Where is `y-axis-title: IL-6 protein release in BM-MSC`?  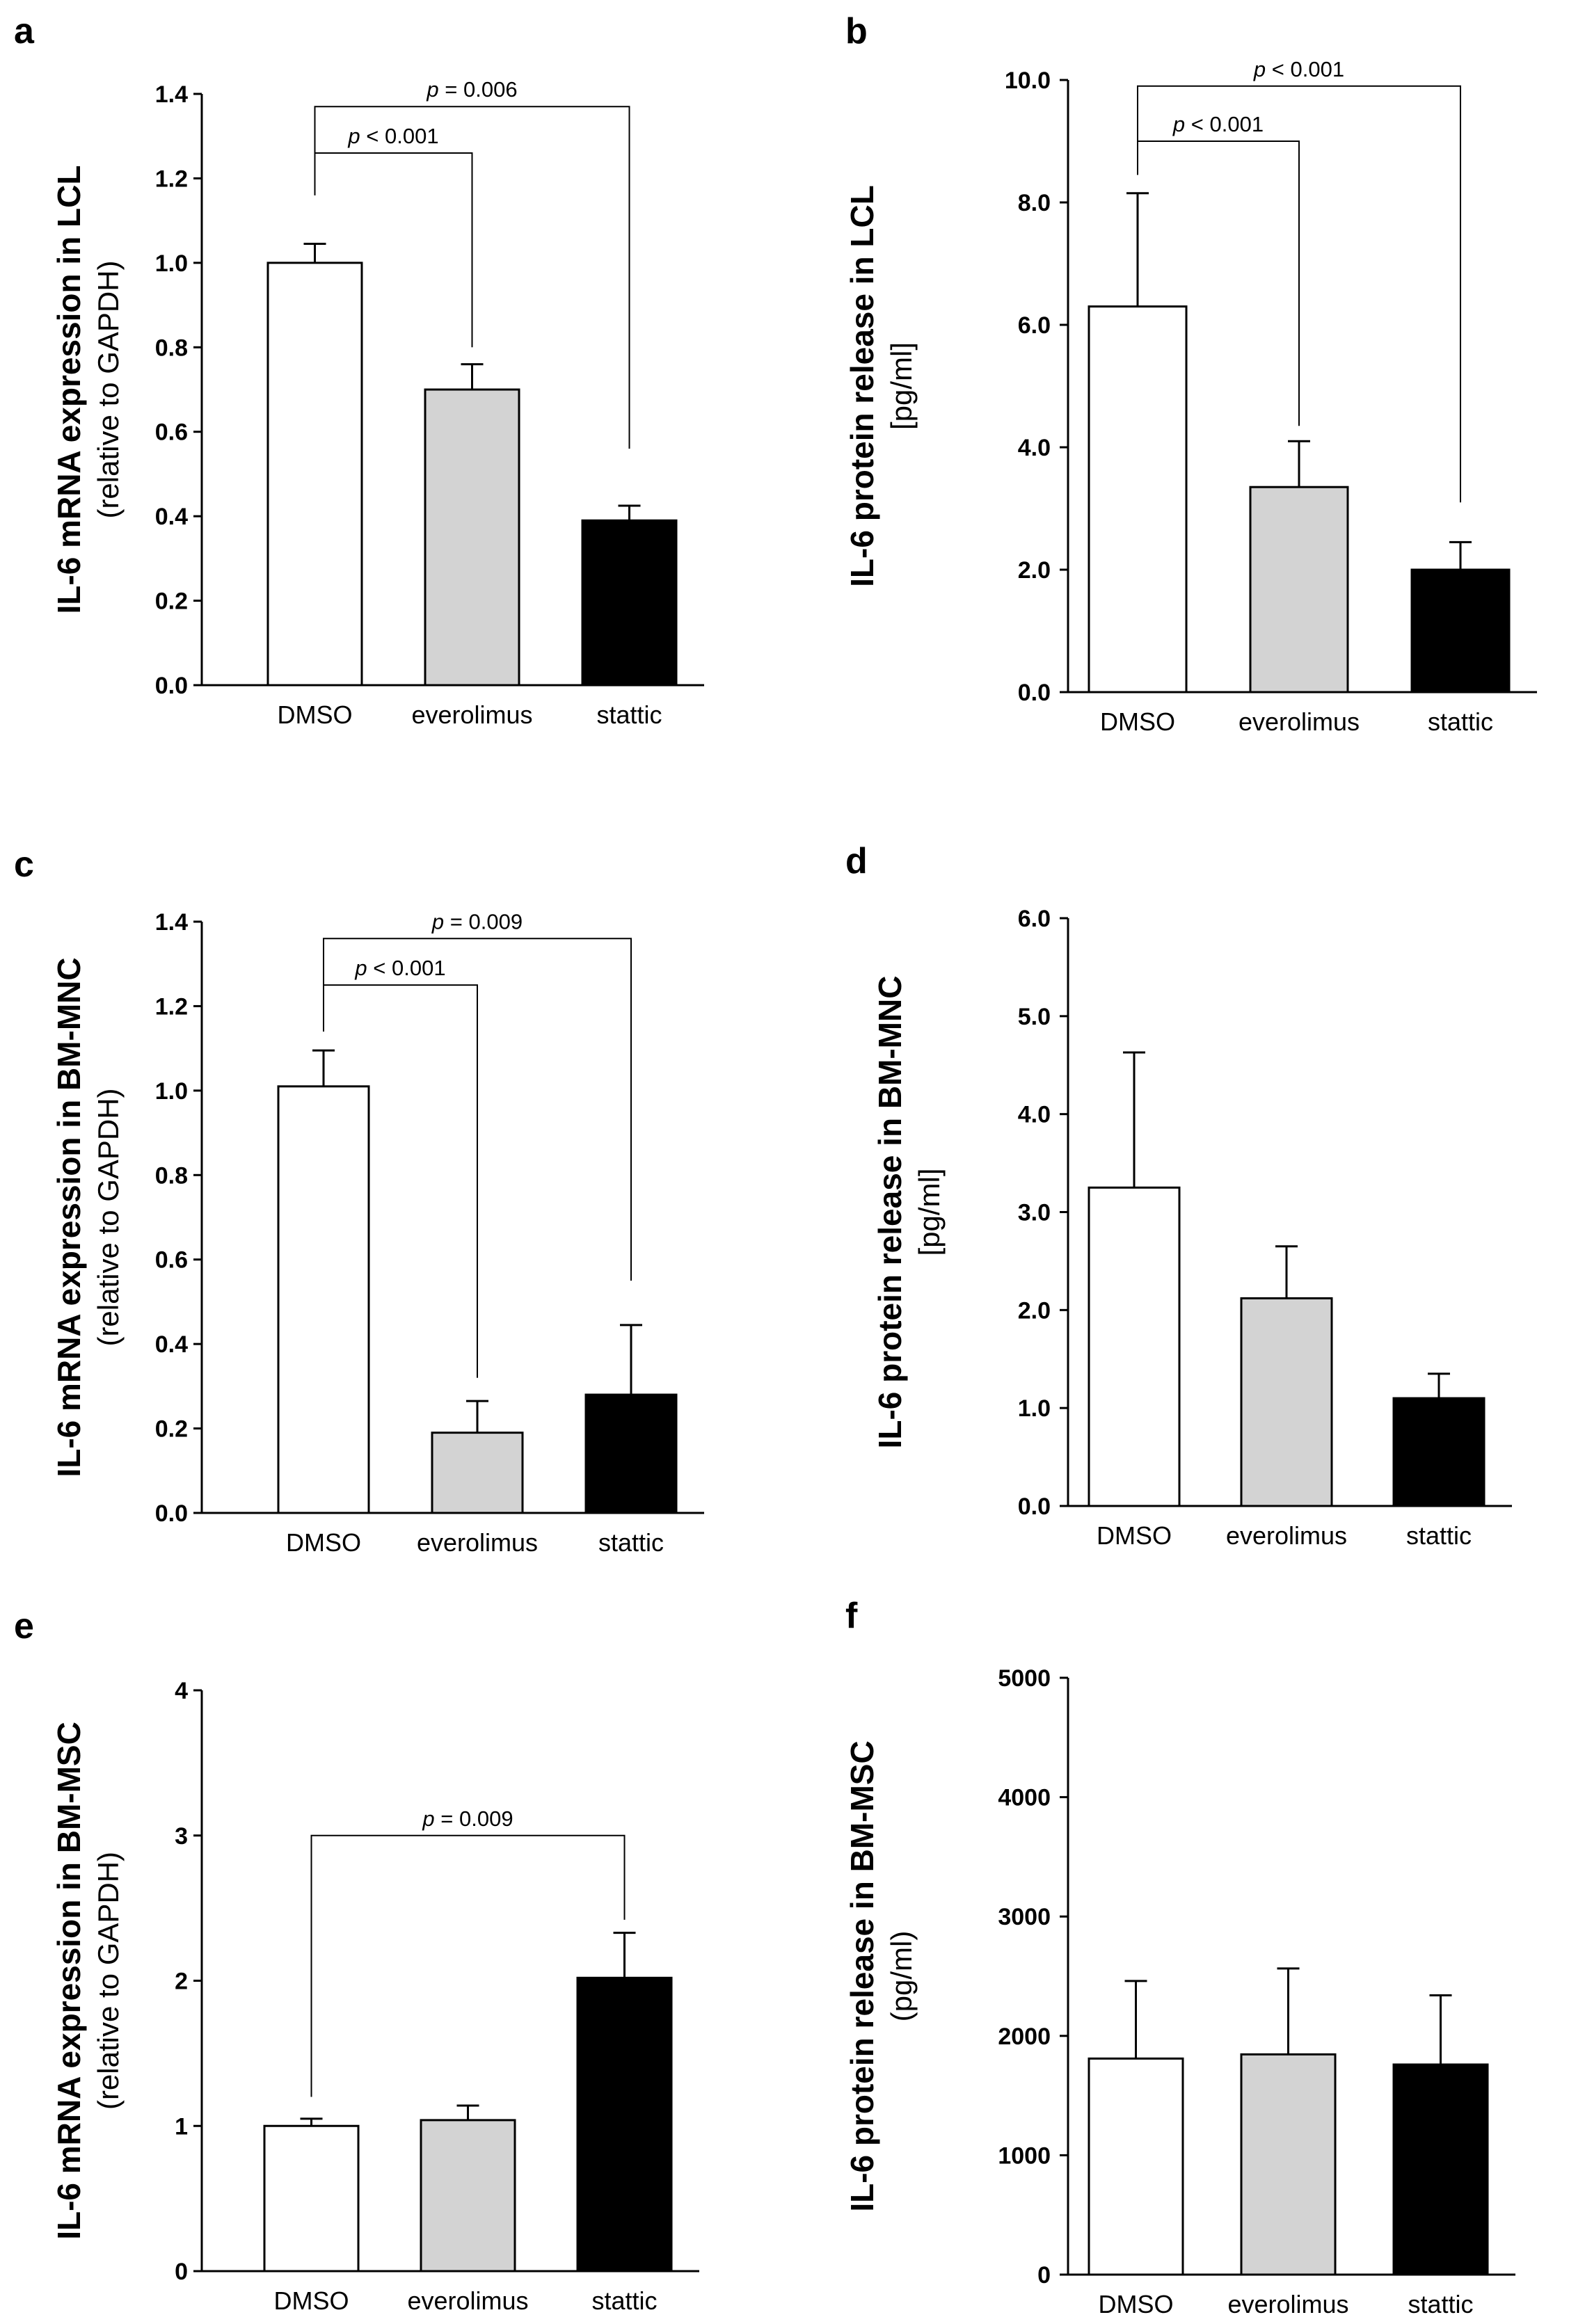
y-axis-title: IL-6 protein release in BM-MSC is located at coordinates (862, 1975).